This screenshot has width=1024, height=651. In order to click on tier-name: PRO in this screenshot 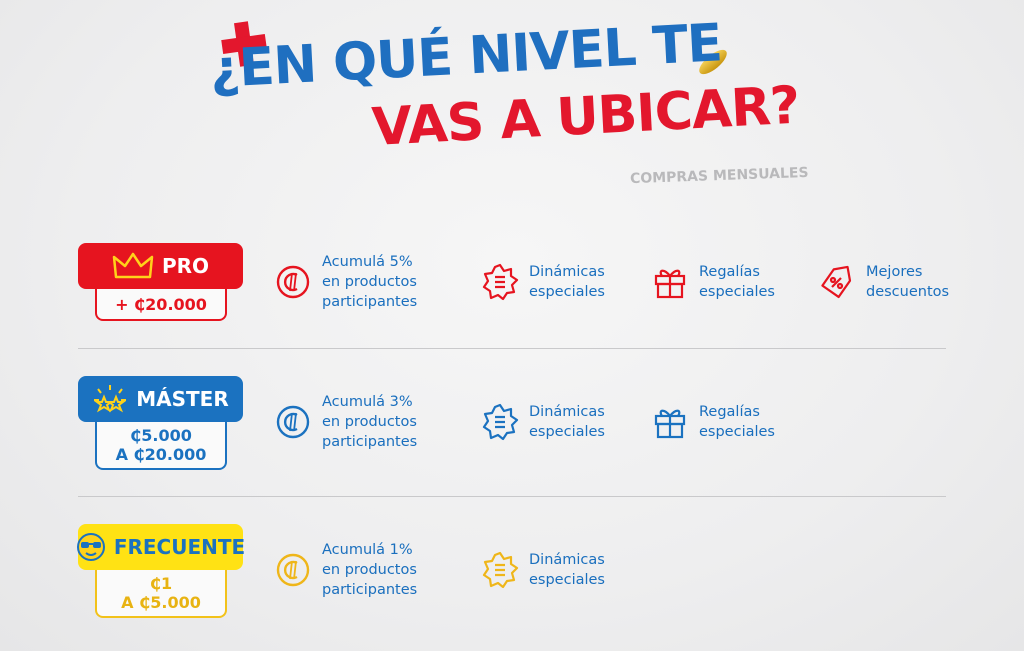, I will do `click(185, 266)`.